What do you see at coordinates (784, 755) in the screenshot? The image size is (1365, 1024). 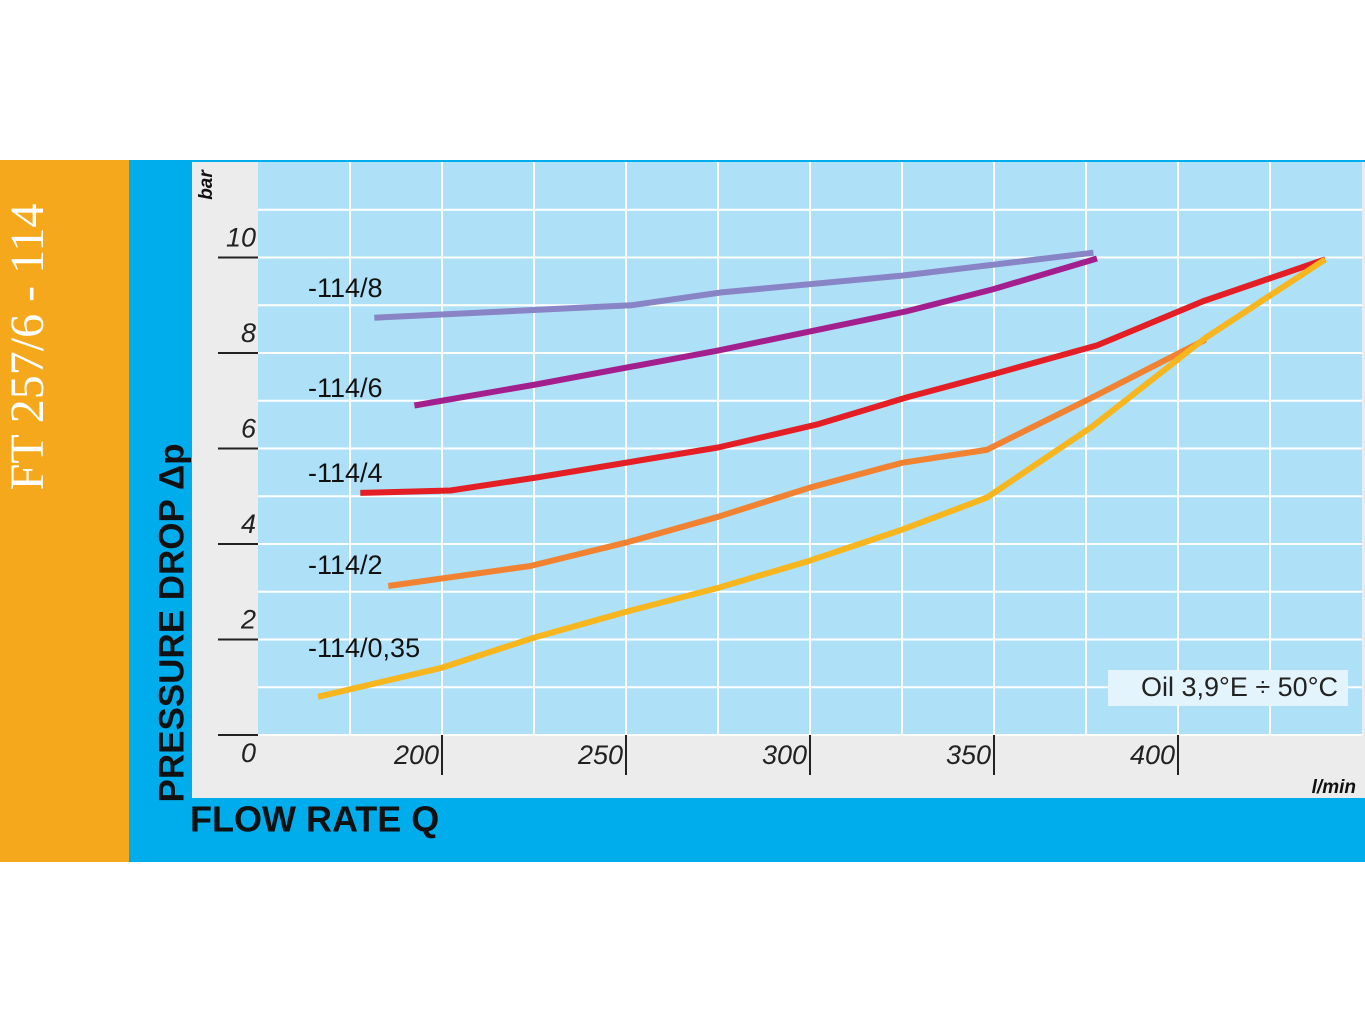 I see `x-tick-label: 300` at bounding box center [784, 755].